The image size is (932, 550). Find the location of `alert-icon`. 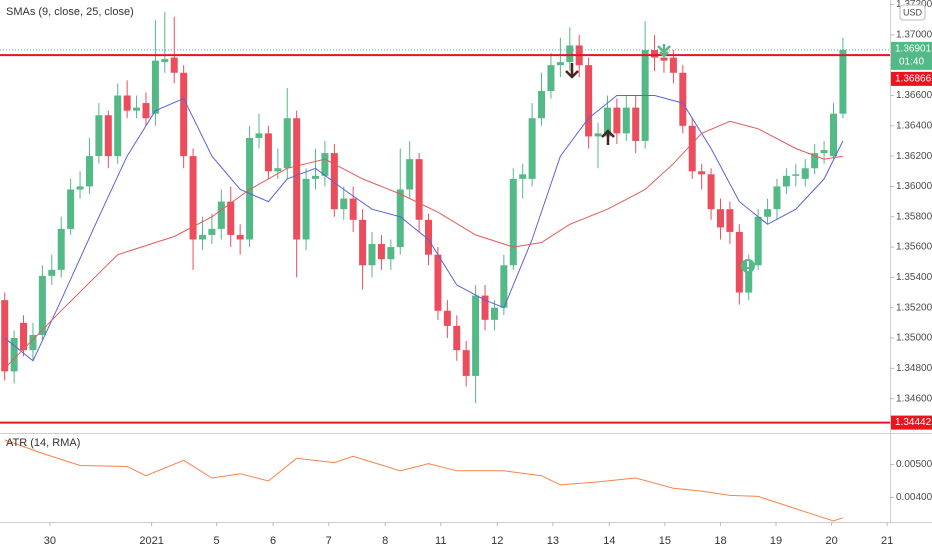

alert-icon is located at coordinates (748, 266).